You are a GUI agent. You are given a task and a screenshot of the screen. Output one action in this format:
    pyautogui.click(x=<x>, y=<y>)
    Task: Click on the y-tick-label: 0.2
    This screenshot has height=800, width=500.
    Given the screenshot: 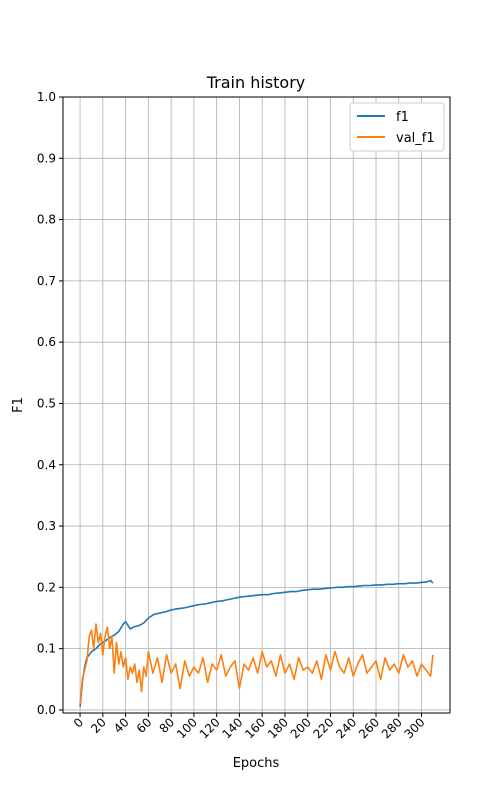 What is the action you would take?
    pyautogui.click(x=46, y=587)
    